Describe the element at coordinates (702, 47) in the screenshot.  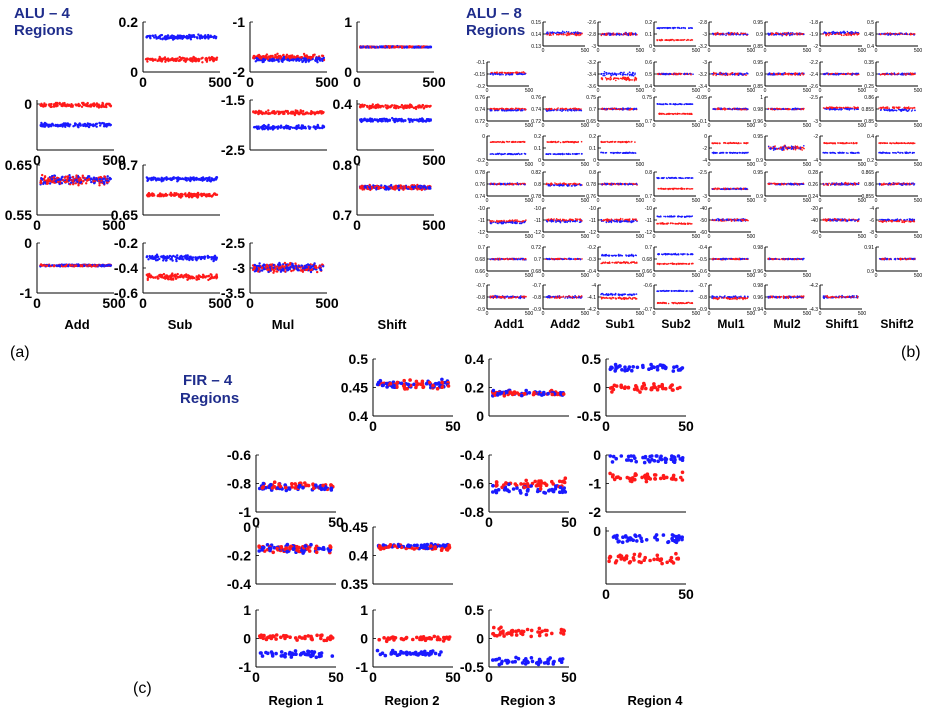
I see `y-tick-label: -3.2` at that location.